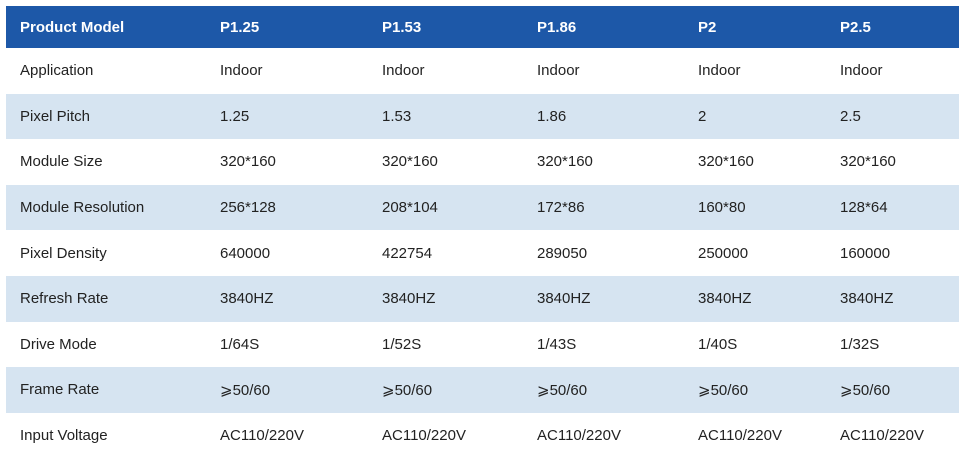  I want to click on table-cell: 1/43S, so click(603, 344).